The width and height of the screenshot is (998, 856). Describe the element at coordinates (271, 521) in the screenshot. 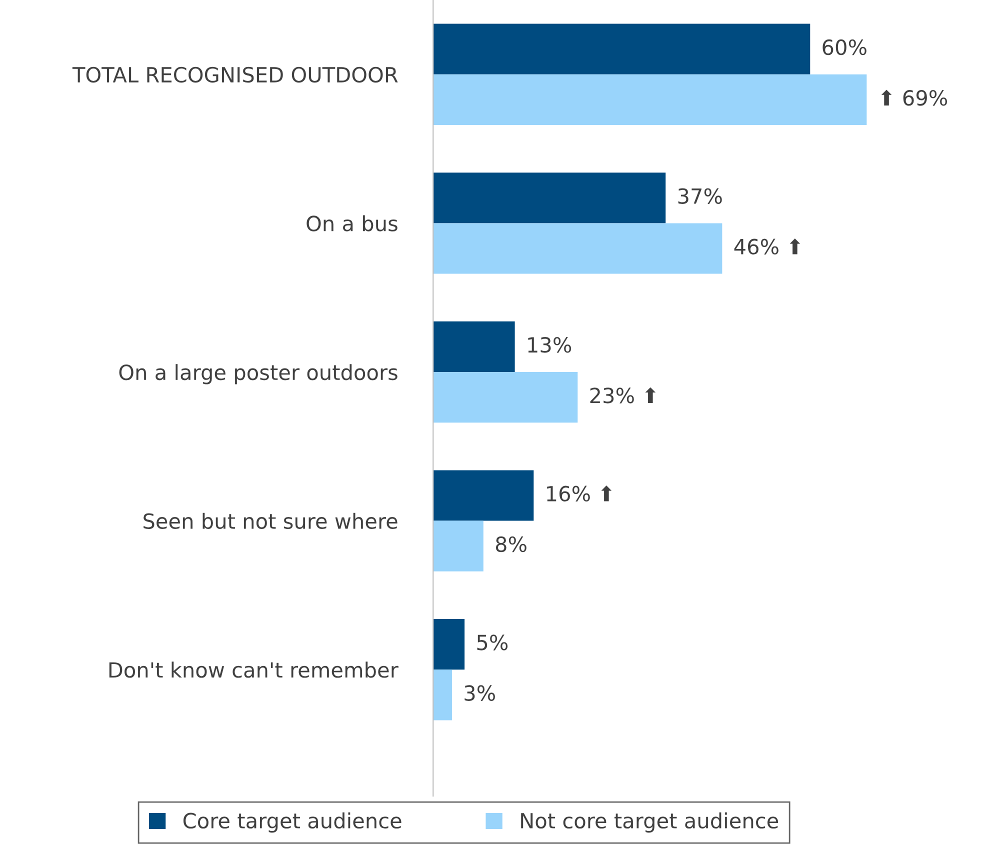

I see `y-tick-label: Seen but not sure where` at that location.